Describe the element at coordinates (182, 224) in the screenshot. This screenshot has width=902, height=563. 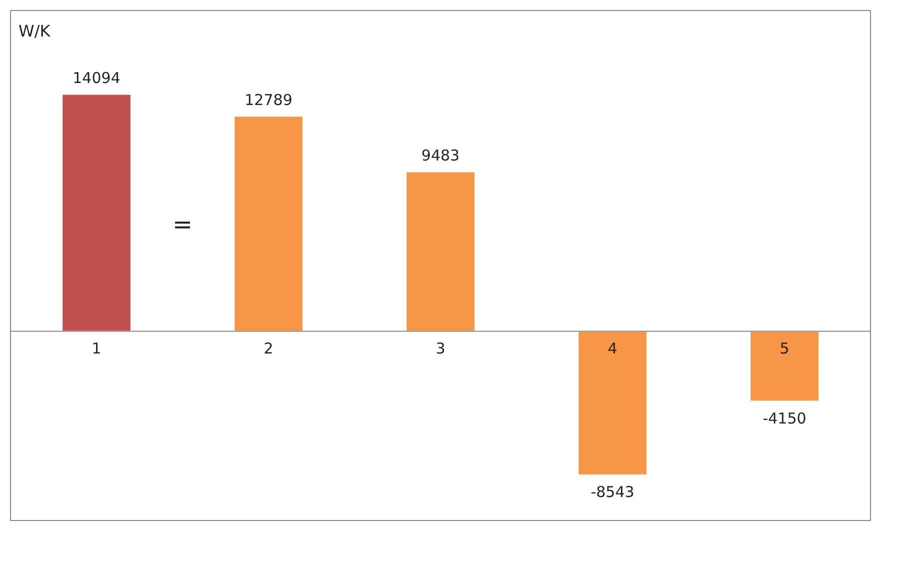
I see `annotation: =` at that location.